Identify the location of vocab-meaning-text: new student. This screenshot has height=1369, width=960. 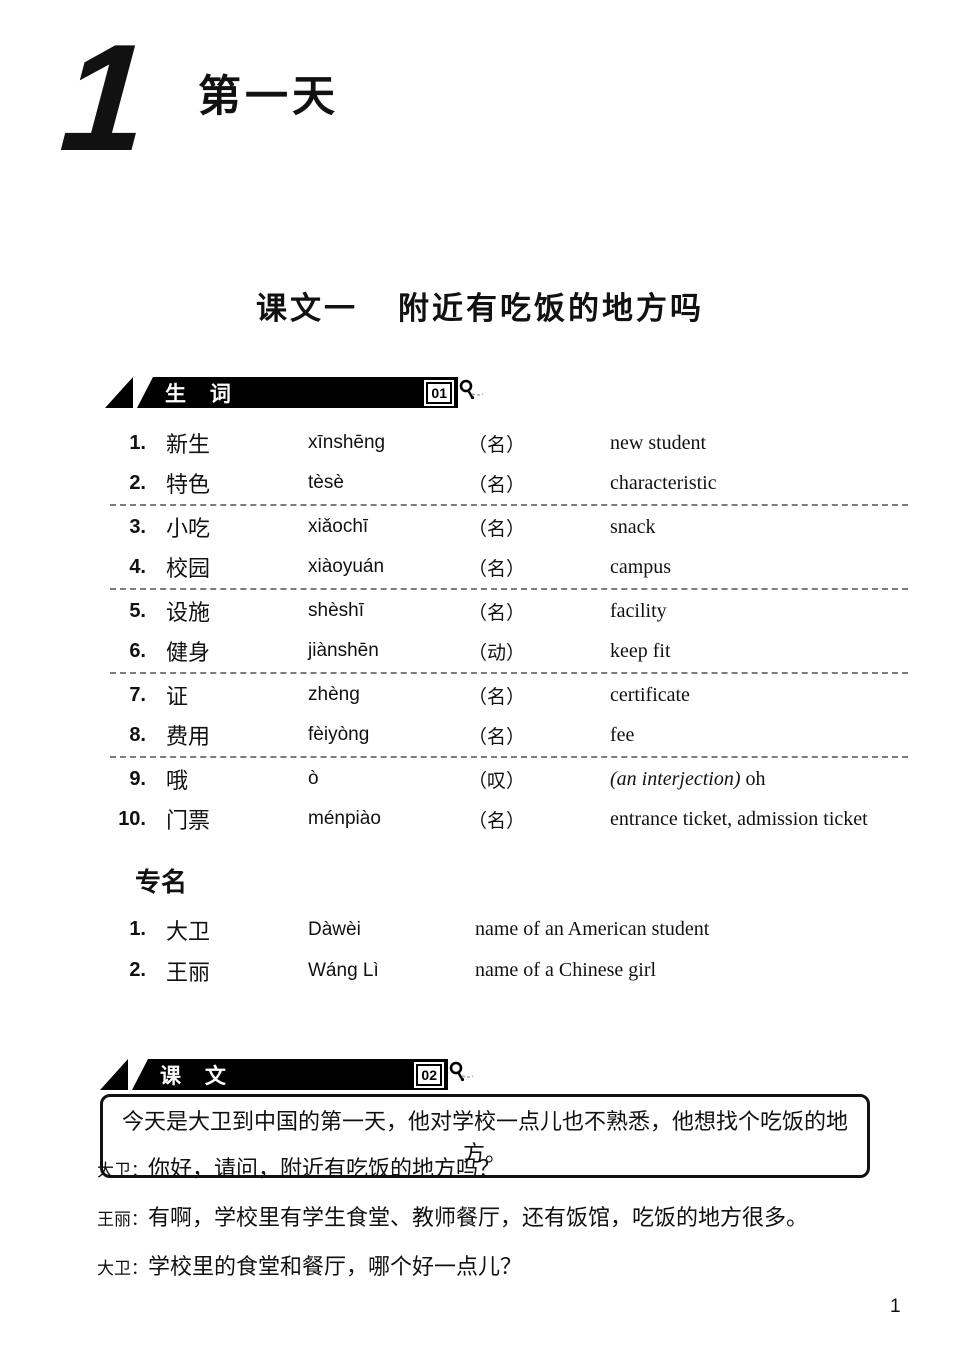
(658, 442).